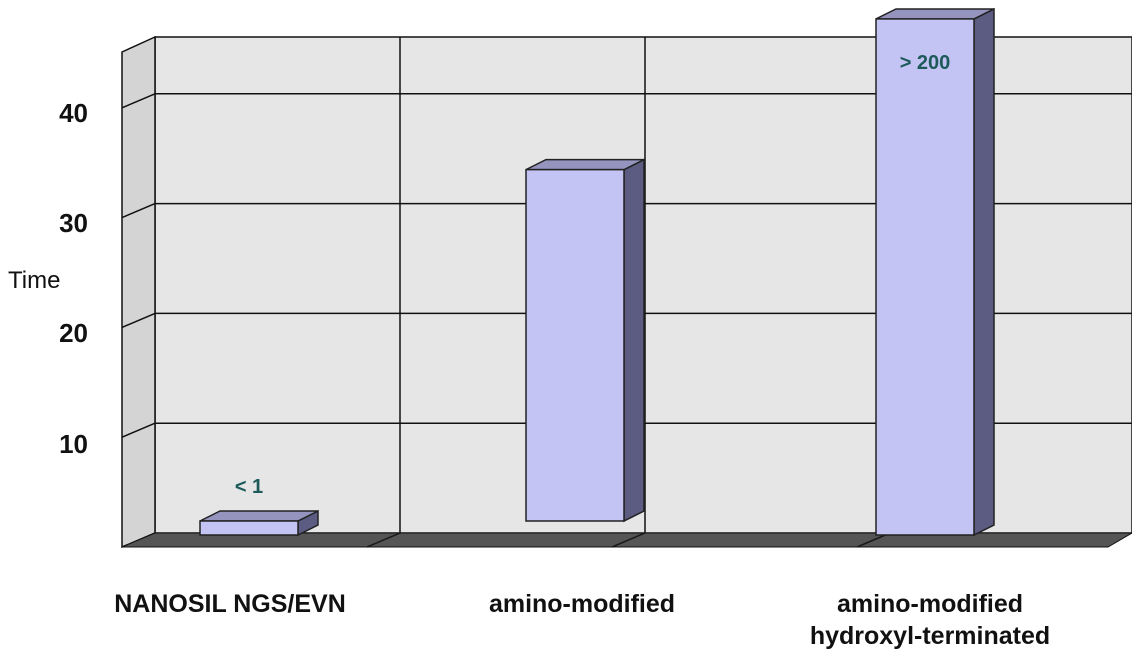 Image resolution: width=1132 pixels, height=652 pixels. I want to click on data-label: < 1, so click(249, 487).